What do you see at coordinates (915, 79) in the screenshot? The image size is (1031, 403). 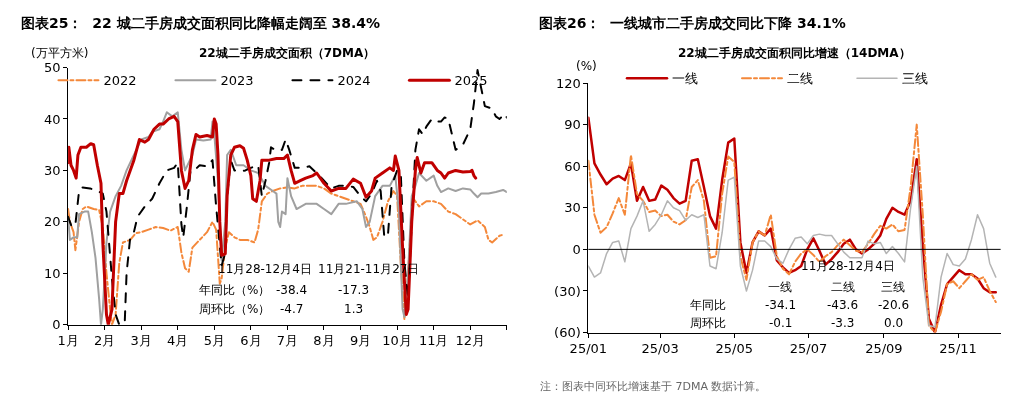 I see `legend-label: 三线` at bounding box center [915, 79].